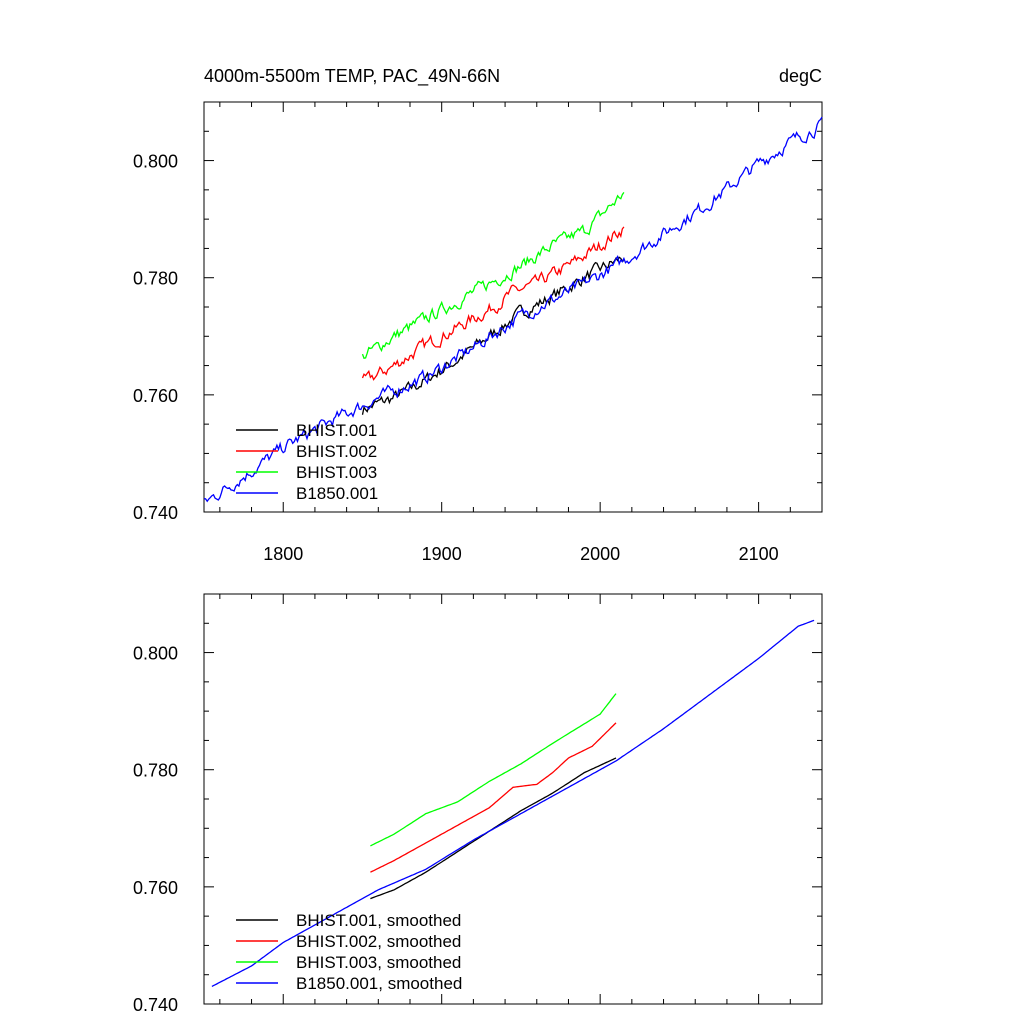  What do you see at coordinates (759, 554) in the screenshot?
I see `x-tick-label: 2100` at bounding box center [759, 554].